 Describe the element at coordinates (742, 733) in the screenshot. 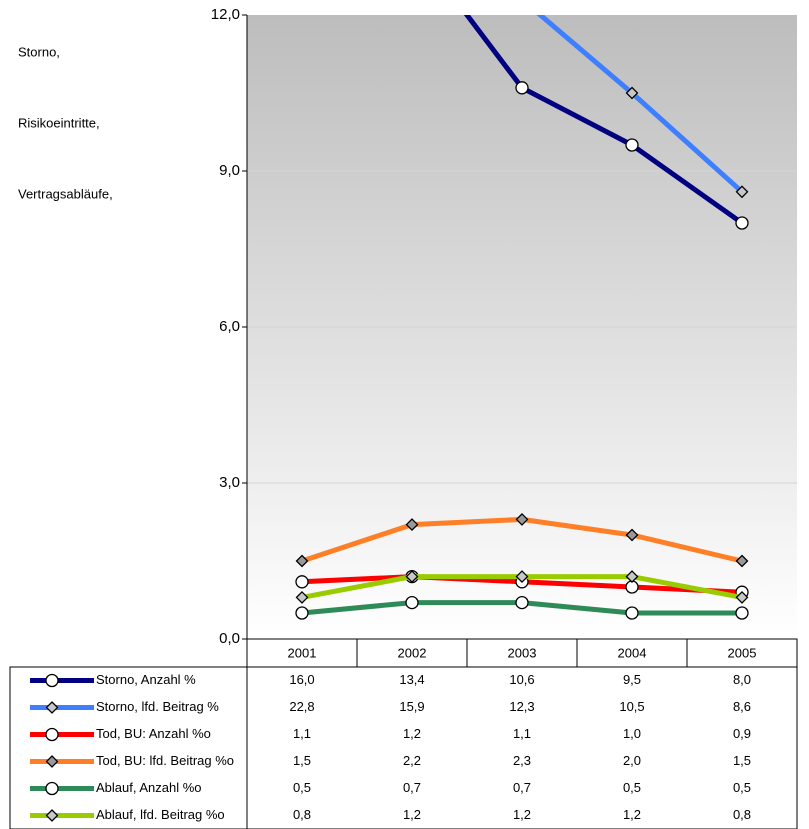

I see `table-value: 0,9` at that location.